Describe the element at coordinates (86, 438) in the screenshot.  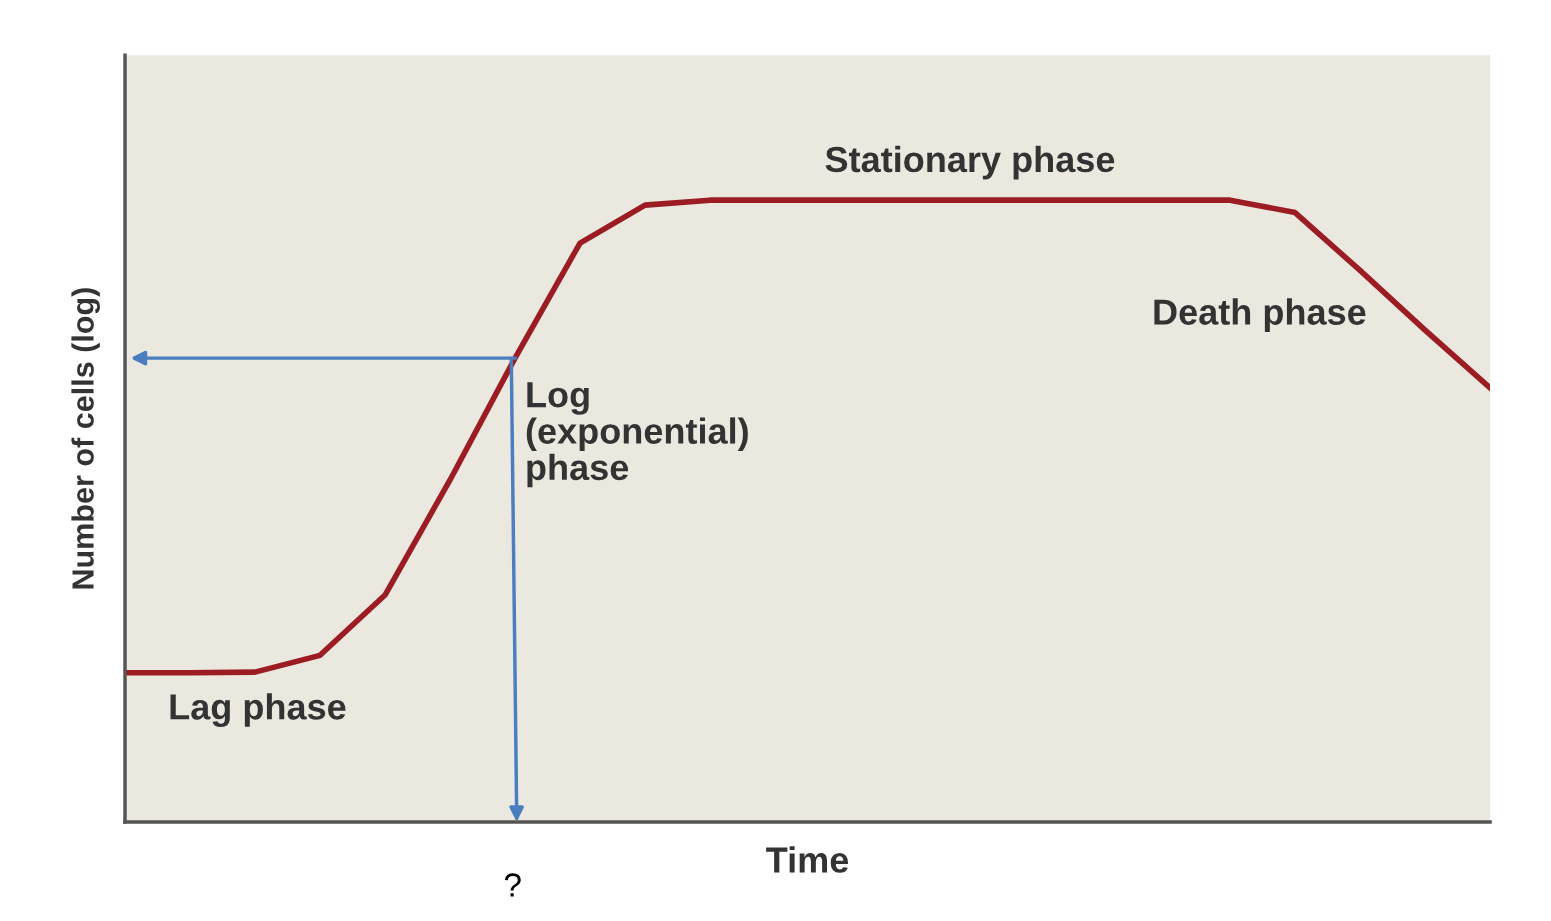
I see `y-axis-title: Number of cells (log)` at that location.